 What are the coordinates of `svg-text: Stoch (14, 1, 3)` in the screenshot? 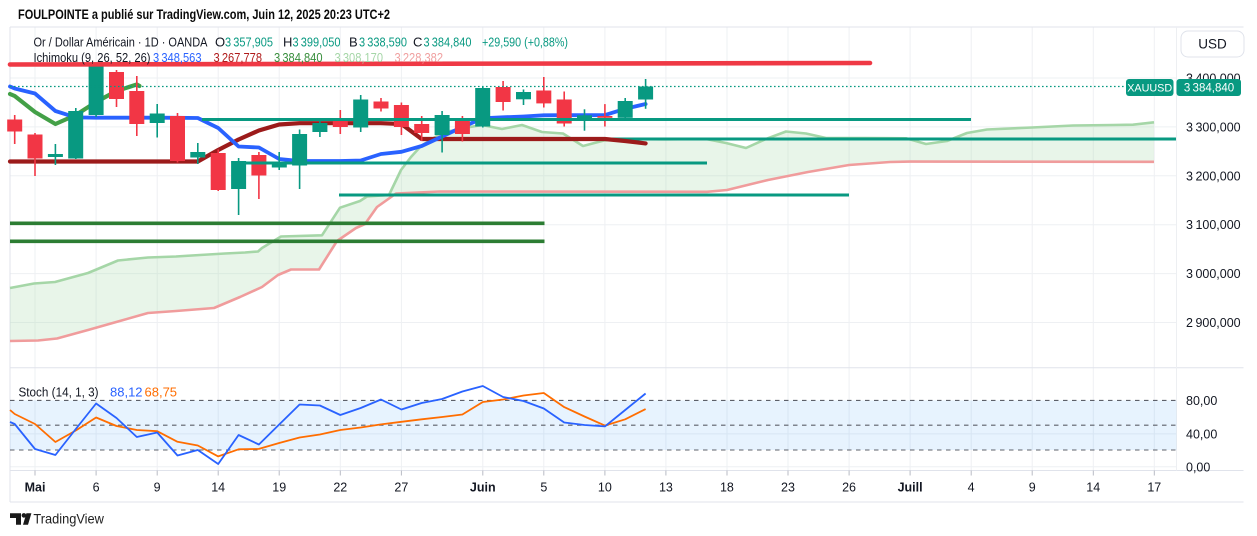 It's located at (59, 392).